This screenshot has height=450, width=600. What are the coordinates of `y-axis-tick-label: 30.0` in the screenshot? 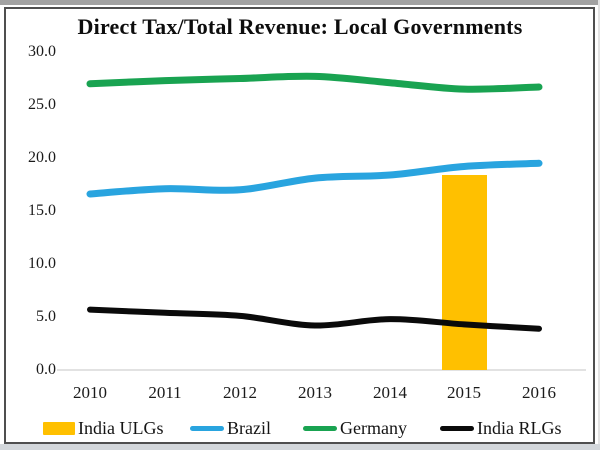 It's located at (42, 51).